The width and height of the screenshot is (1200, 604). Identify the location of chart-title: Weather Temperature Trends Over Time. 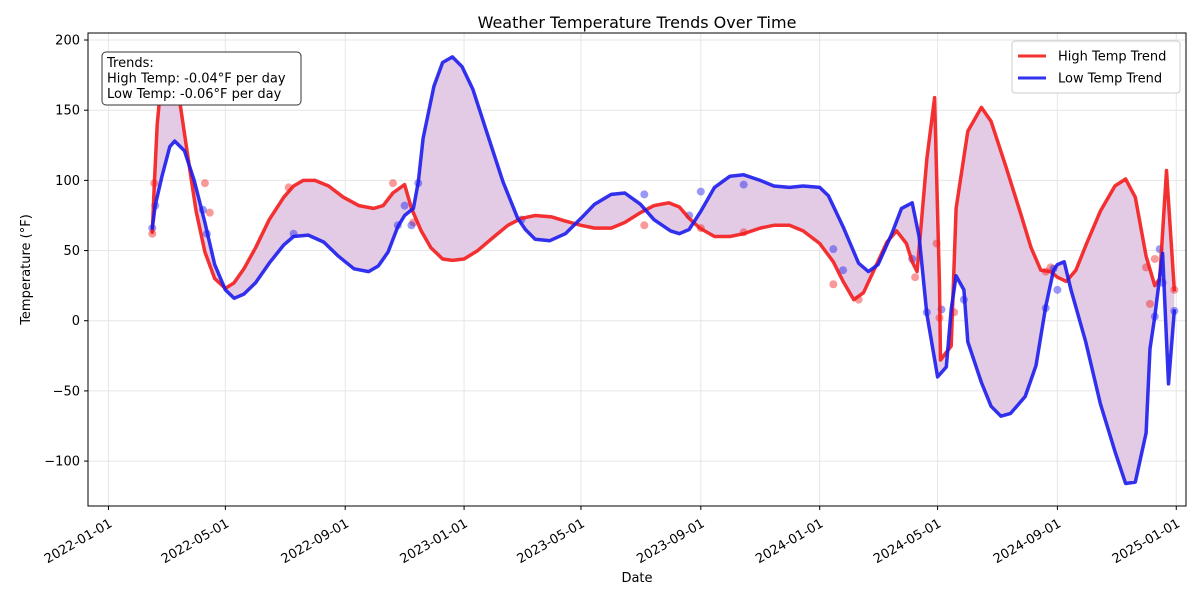
(637, 22).